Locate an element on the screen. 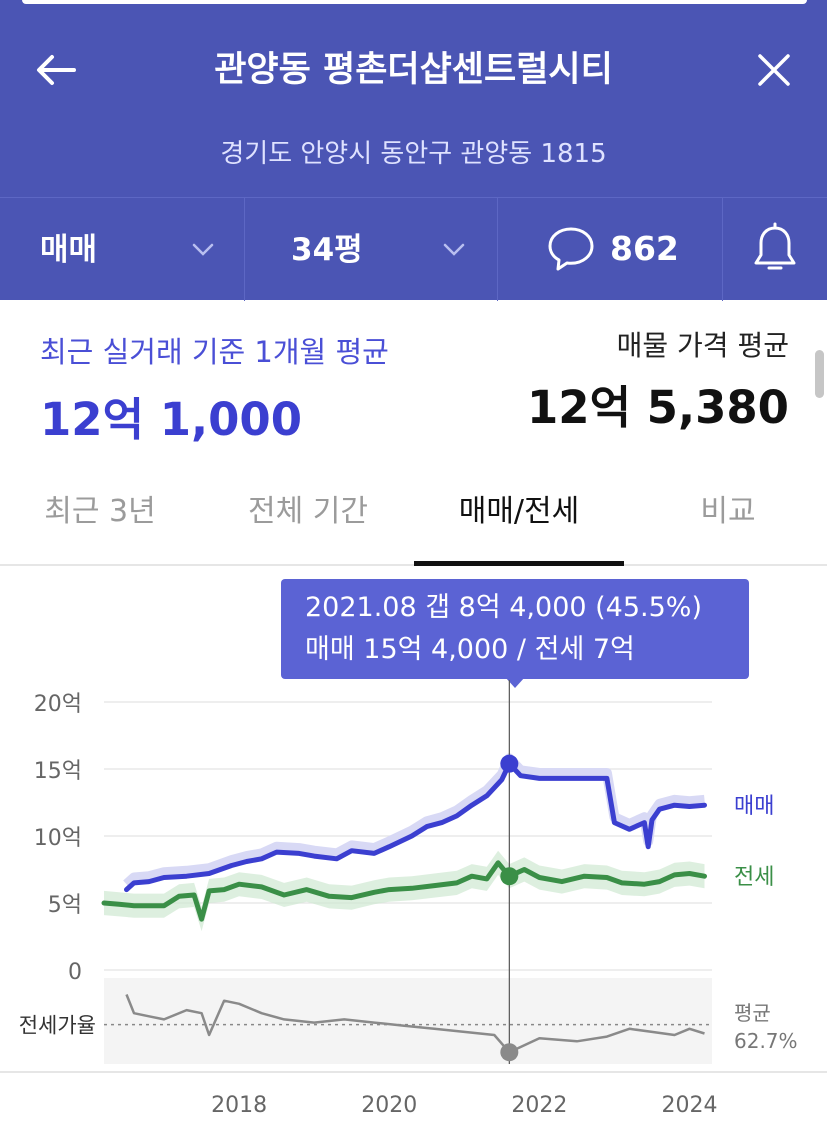  recent-avg-value: 12억 1,000 is located at coordinates (171, 419).